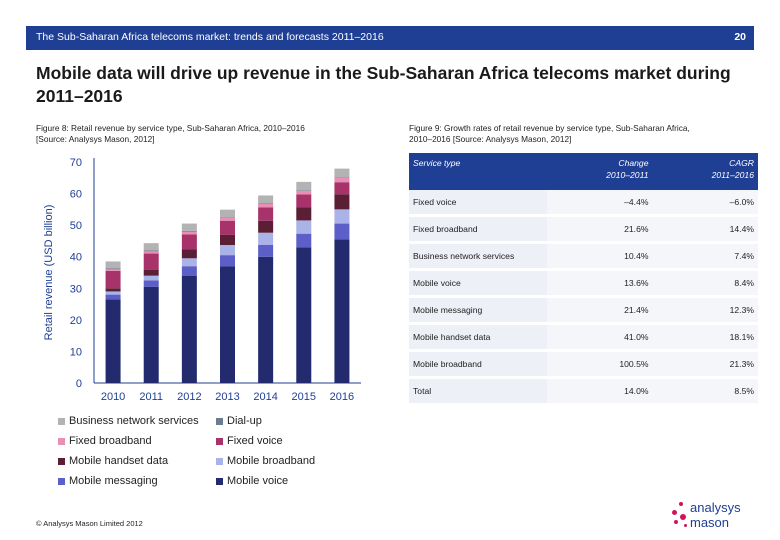 Image resolution: width=780 pixels, height=540 pixels. Describe the element at coordinates (76, 352) in the screenshot. I see `y-tick-label: 10` at that location.